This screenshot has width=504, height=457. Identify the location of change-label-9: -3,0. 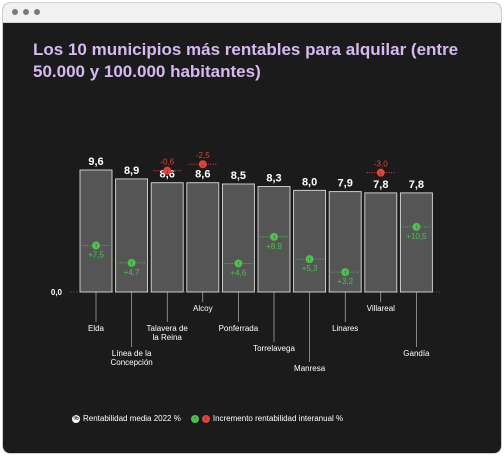
(381, 164).